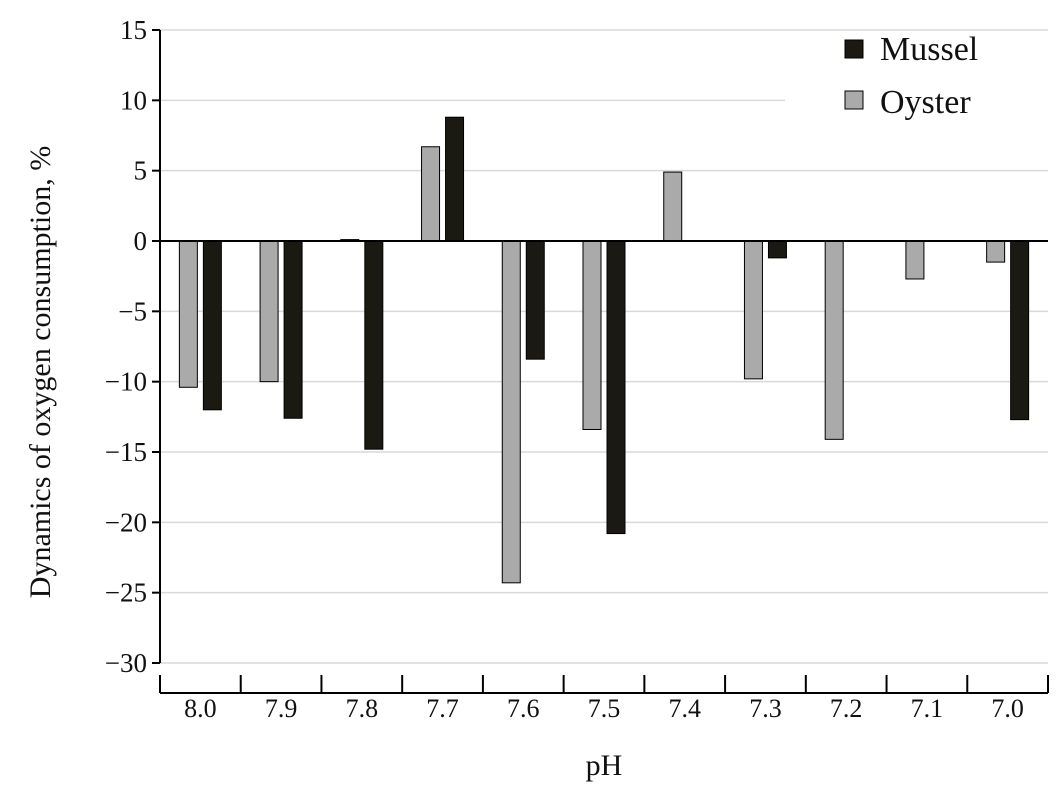  I want to click on x-tick-label: 7.2, so click(846, 708).